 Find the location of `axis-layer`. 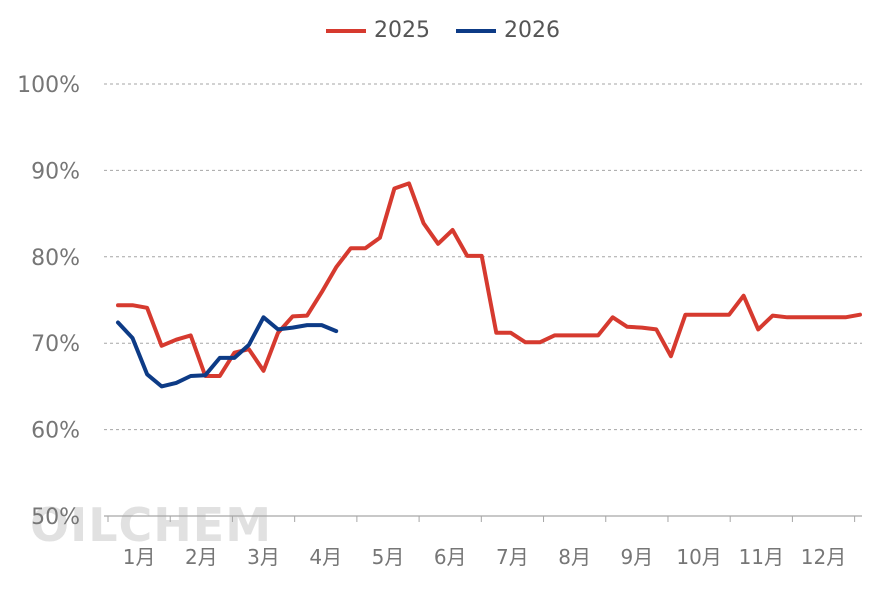

axis-layer is located at coordinates (483, 518).